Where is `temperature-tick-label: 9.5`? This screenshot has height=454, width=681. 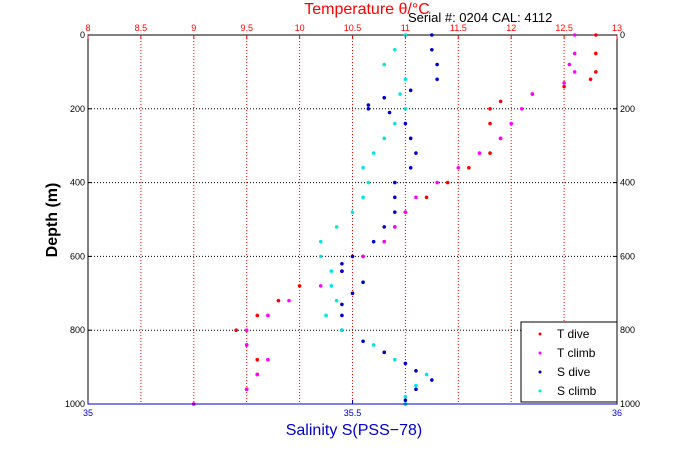 temperature-tick-label: 9.5 is located at coordinates (246, 28).